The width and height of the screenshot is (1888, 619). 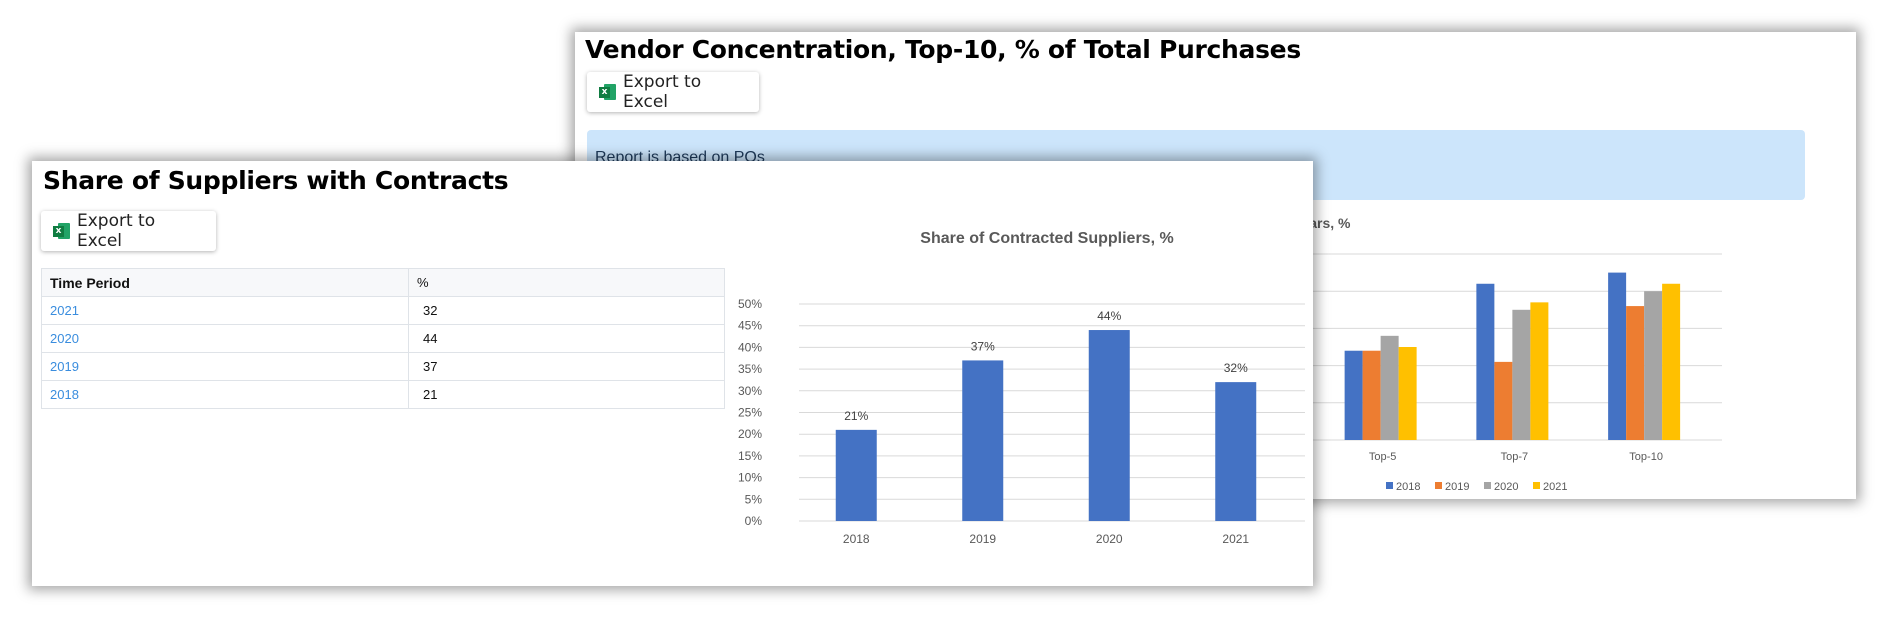 I want to click on y-tick-label: 0%, so click(x=754, y=521).